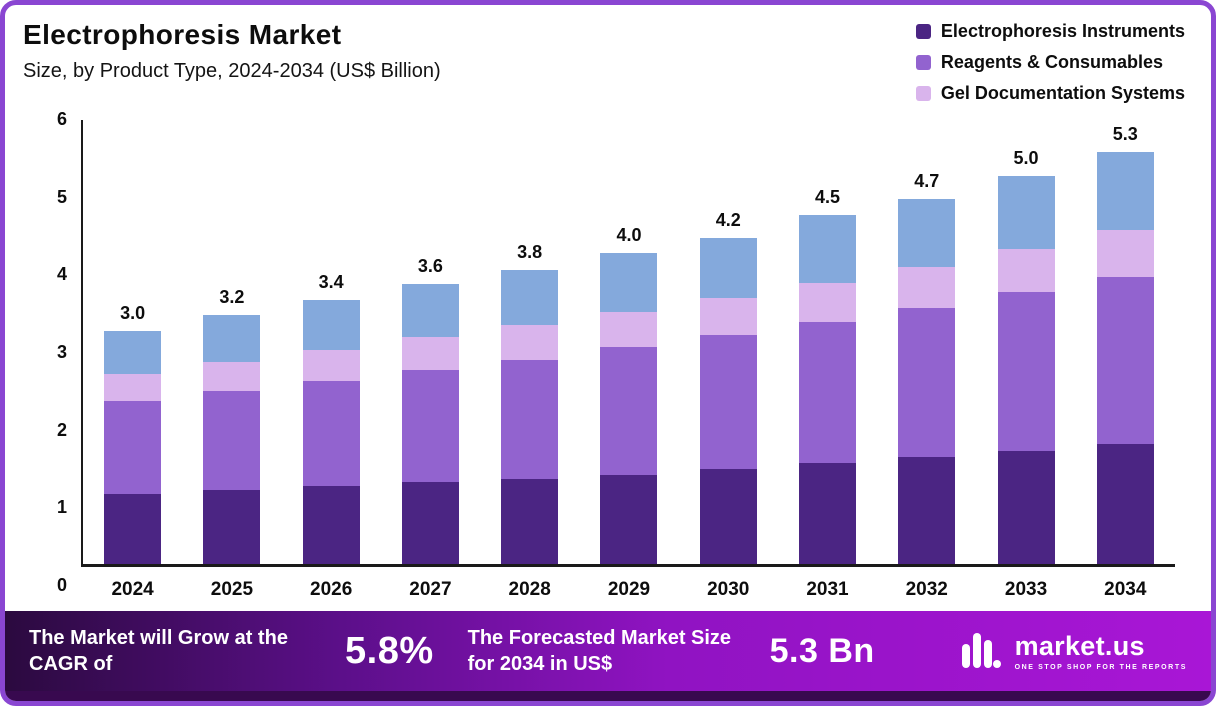  I want to click on segment-0-2034, so click(1125, 503).